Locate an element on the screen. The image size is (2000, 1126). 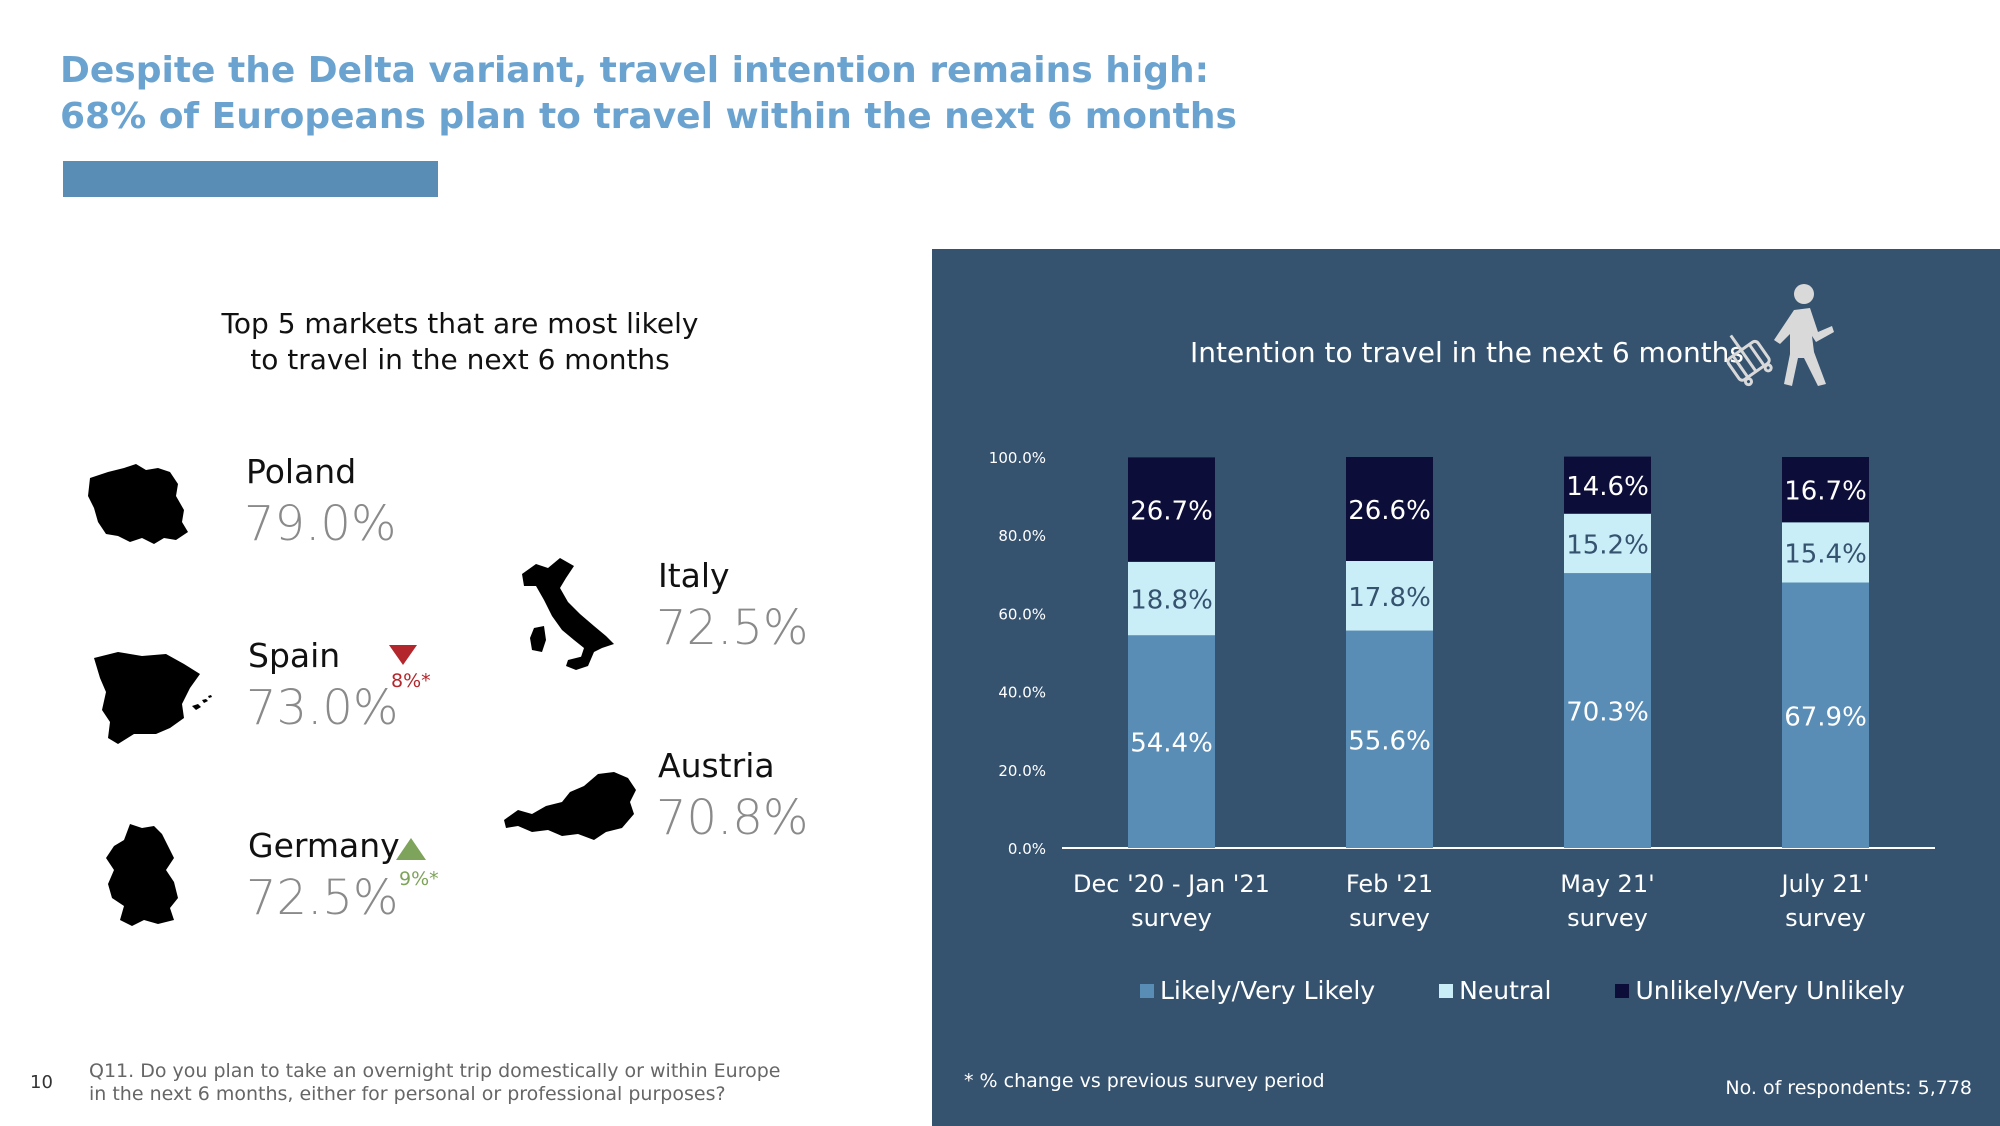
legend-item-unlikely: Unlikely/Very Unlikely is located at coordinates (1760, 990).